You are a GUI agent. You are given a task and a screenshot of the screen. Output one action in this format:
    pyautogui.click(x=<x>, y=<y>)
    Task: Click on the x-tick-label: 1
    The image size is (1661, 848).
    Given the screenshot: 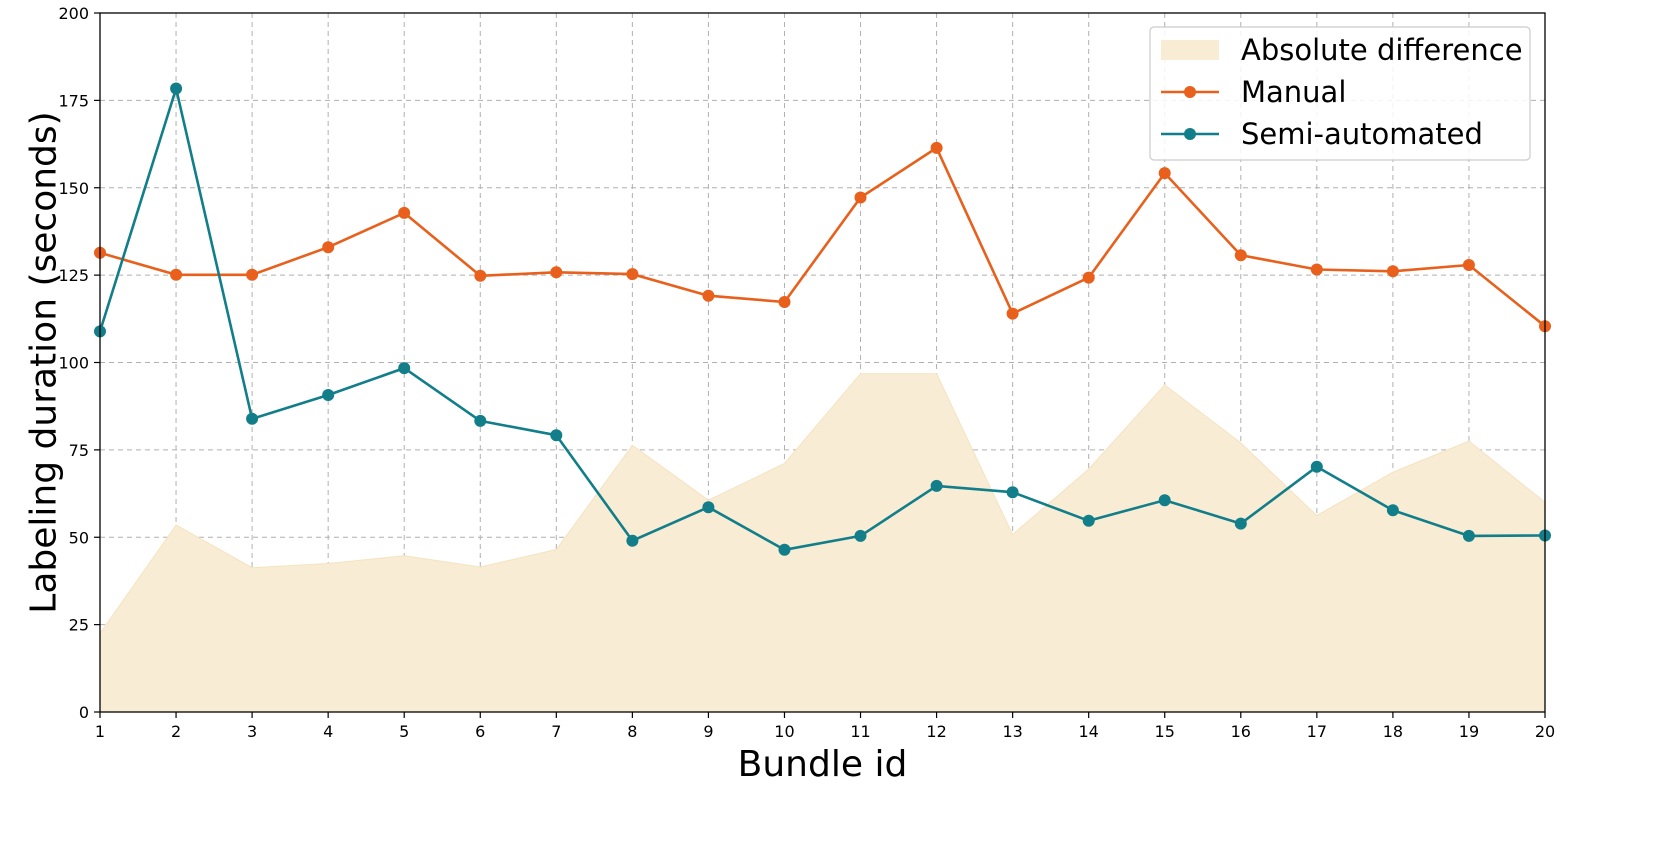 What is the action you would take?
    pyautogui.click(x=100, y=731)
    